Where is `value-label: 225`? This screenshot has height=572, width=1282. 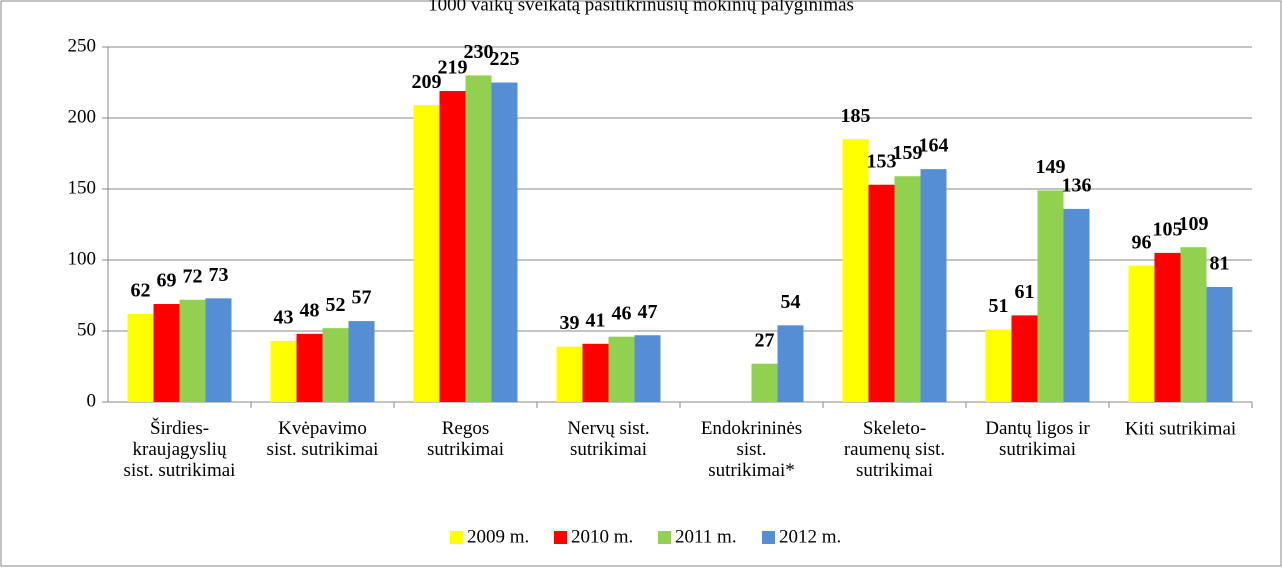 value-label: 225 is located at coordinates (505, 59).